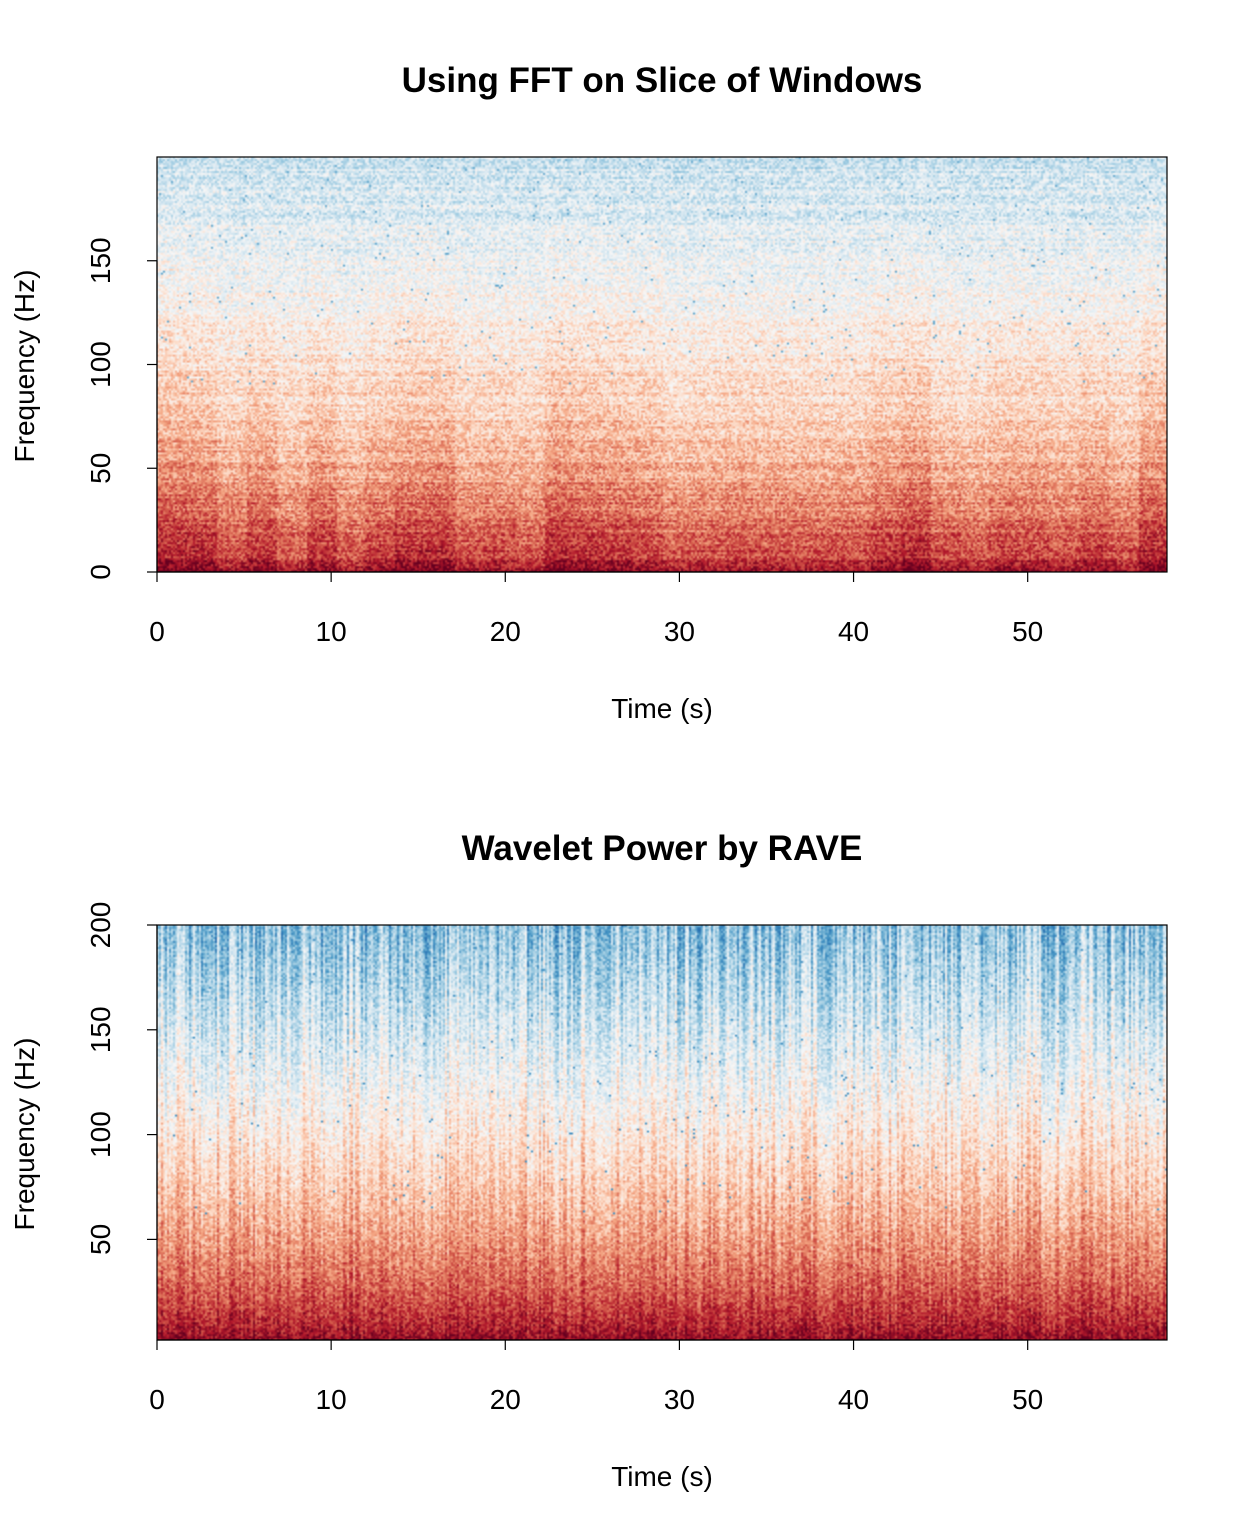 The image size is (1248, 1536). Describe the element at coordinates (1027, 1399) in the screenshot. I see `wavelet-x-tick-label: 50` at that location.